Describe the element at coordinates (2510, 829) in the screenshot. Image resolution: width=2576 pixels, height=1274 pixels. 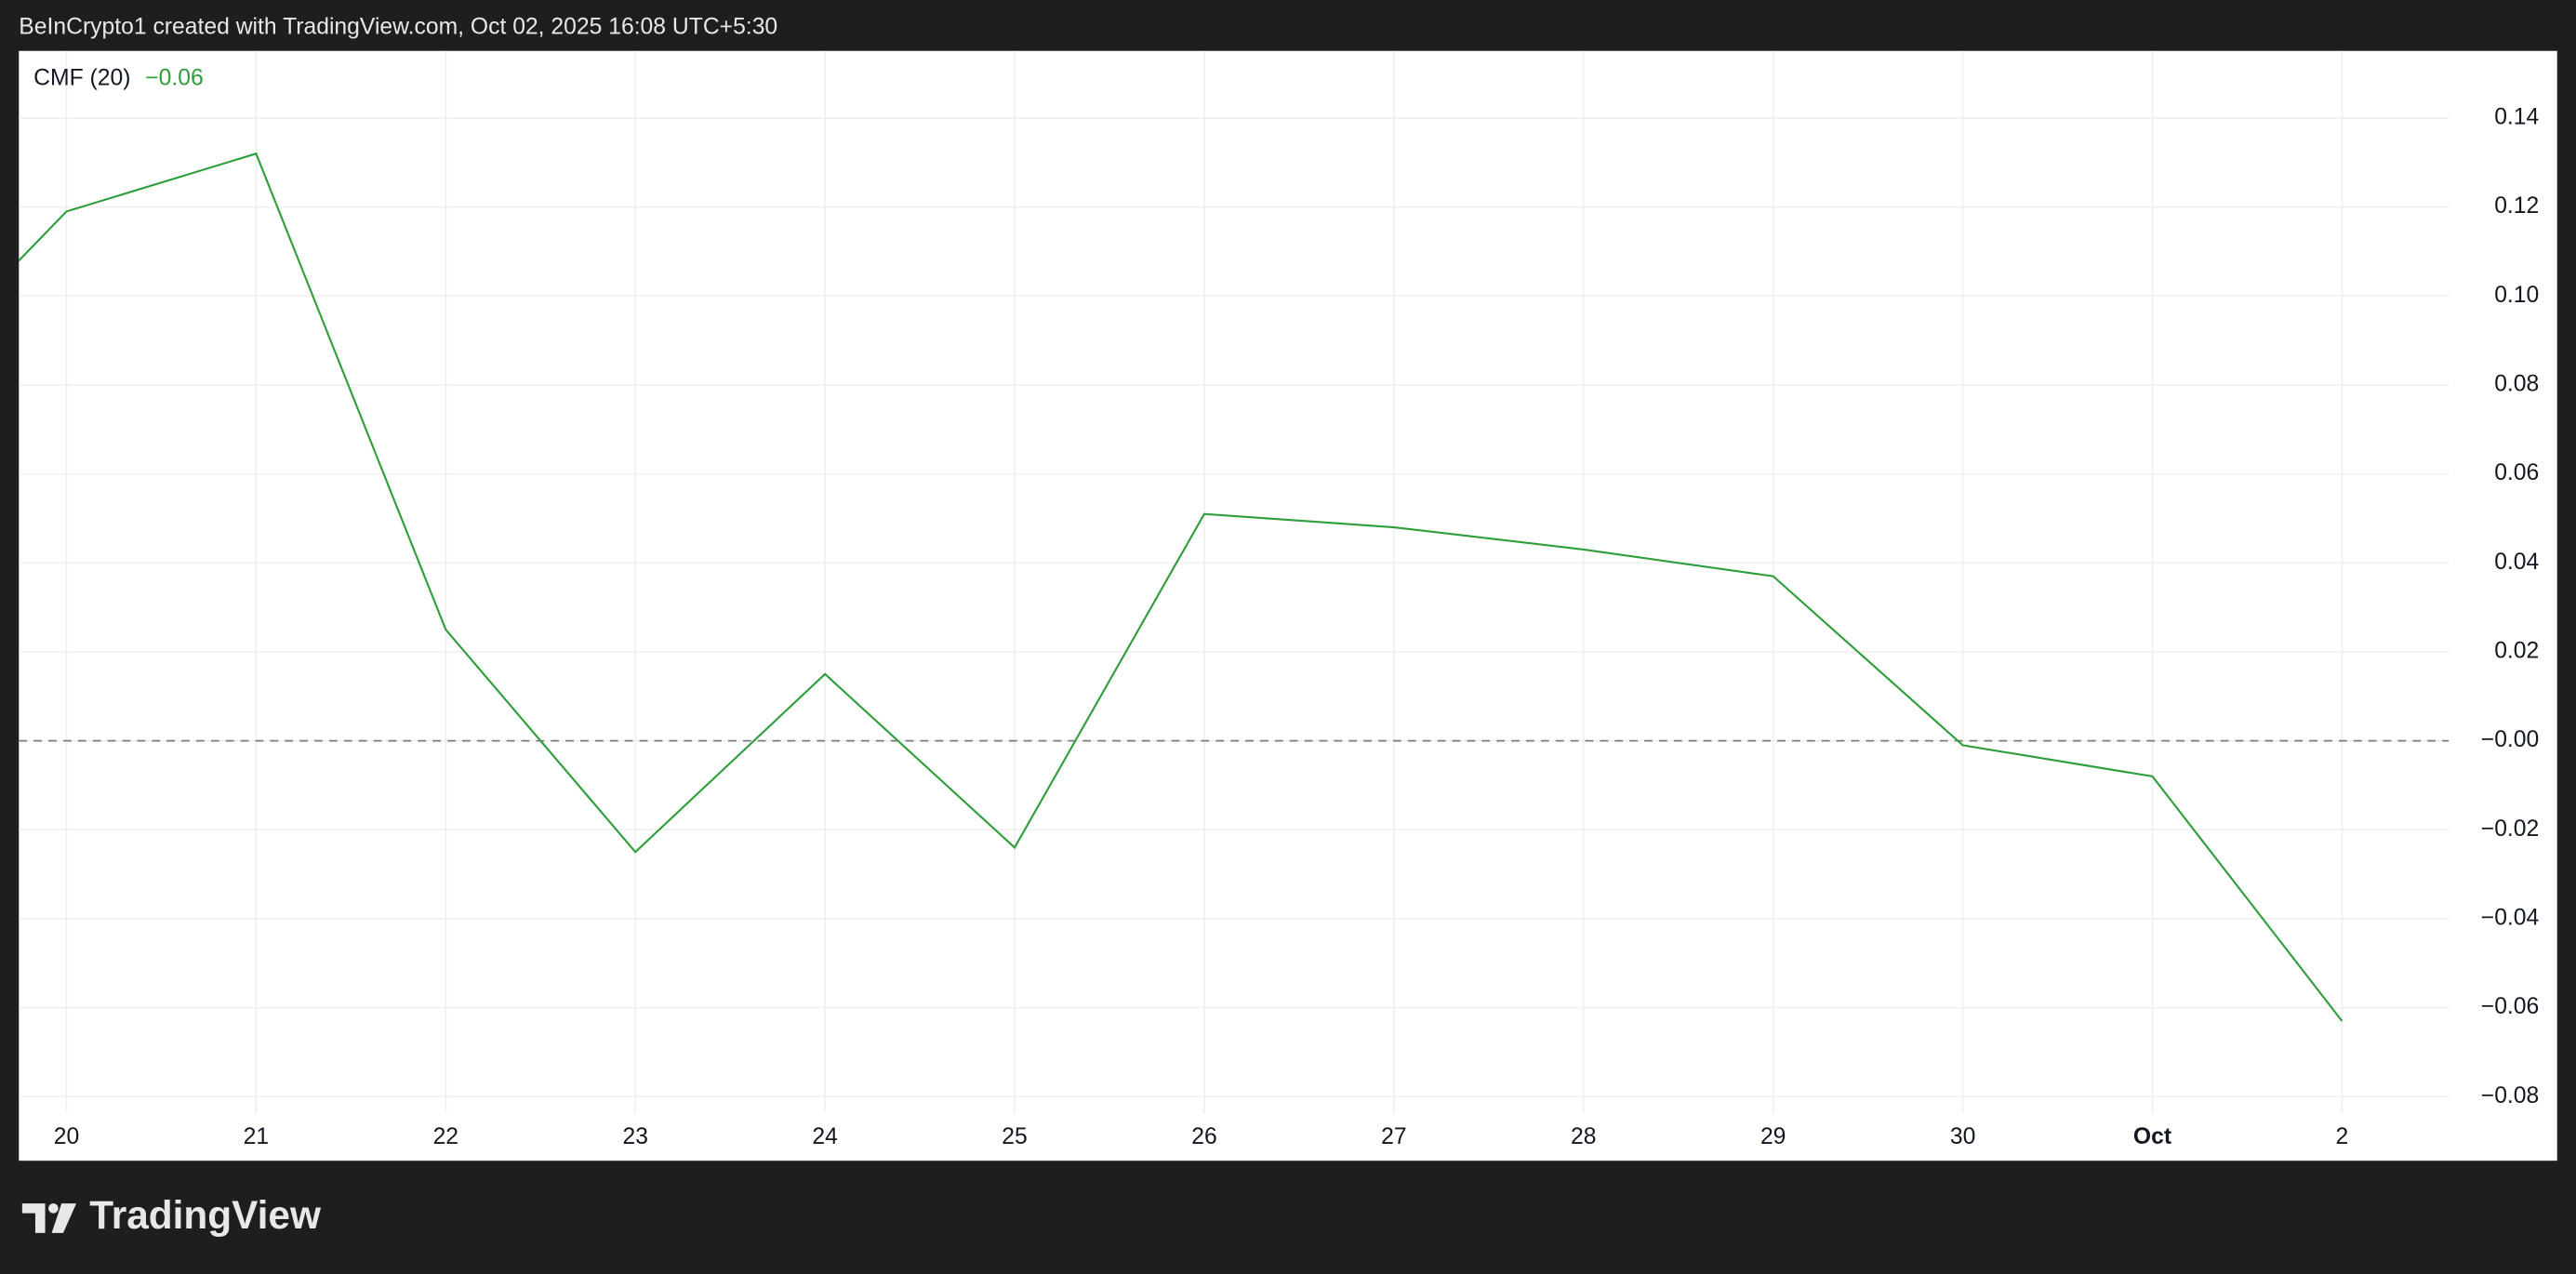
I see `y-tick-label: −0.02` at that location.